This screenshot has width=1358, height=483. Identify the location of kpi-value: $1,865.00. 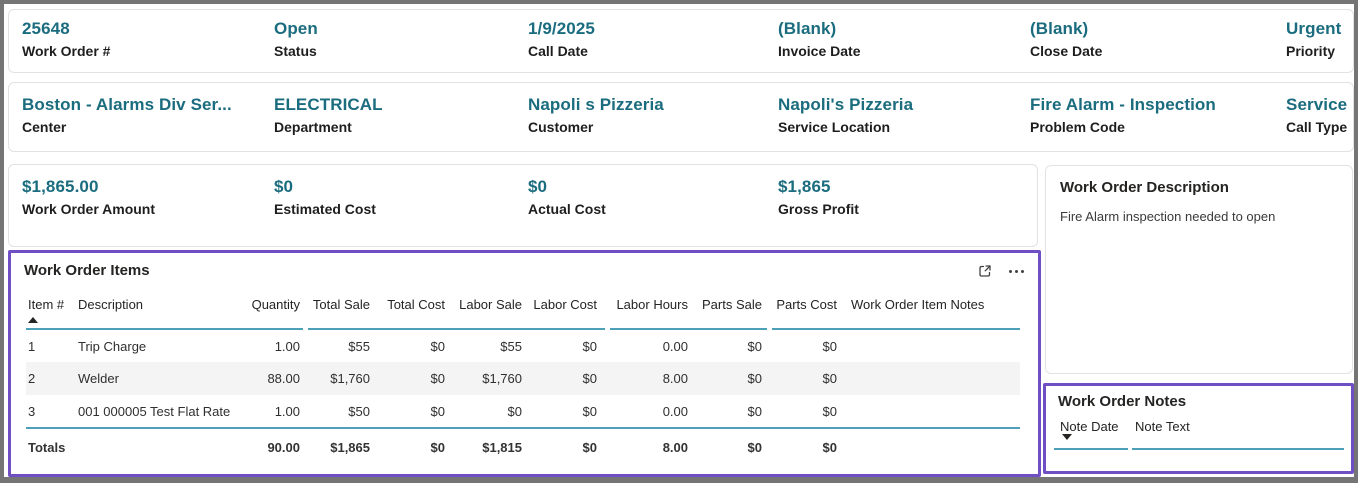
(60, 186).